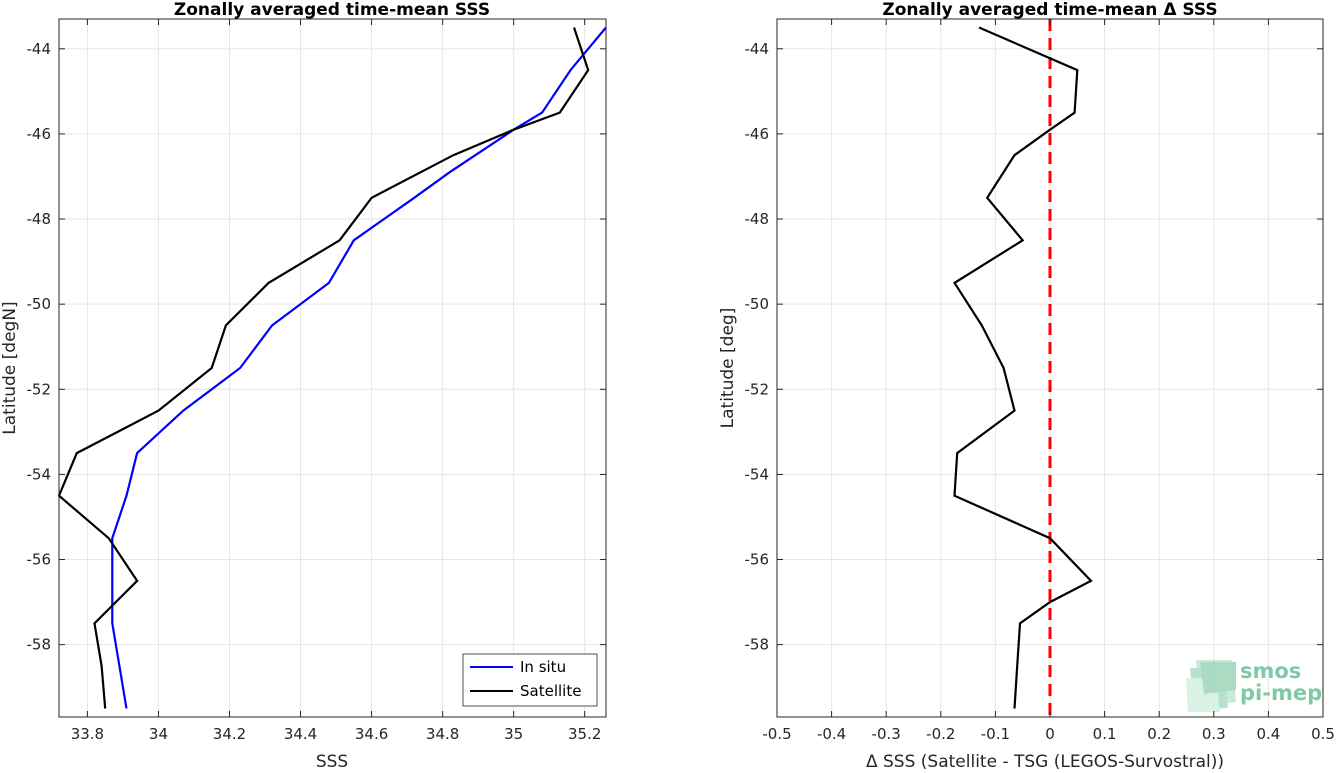 The width and height of the screenshot is (1336, 773). I want to click on x-tick-label: -0.4, so click(831, 734).